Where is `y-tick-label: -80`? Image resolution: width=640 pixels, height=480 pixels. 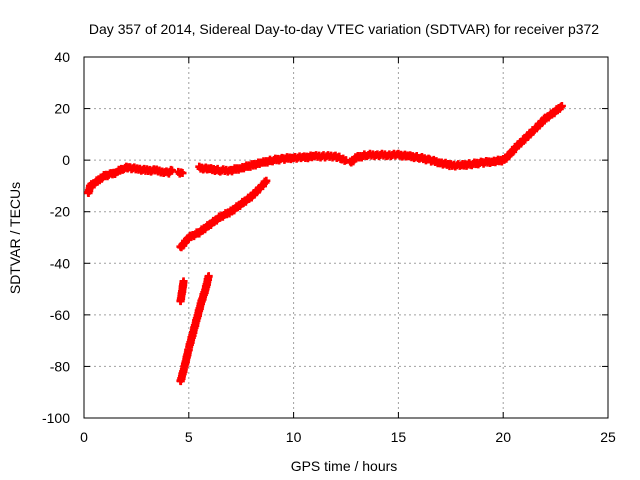
y-tick-label: -80 is located at coordinates (60, 366).